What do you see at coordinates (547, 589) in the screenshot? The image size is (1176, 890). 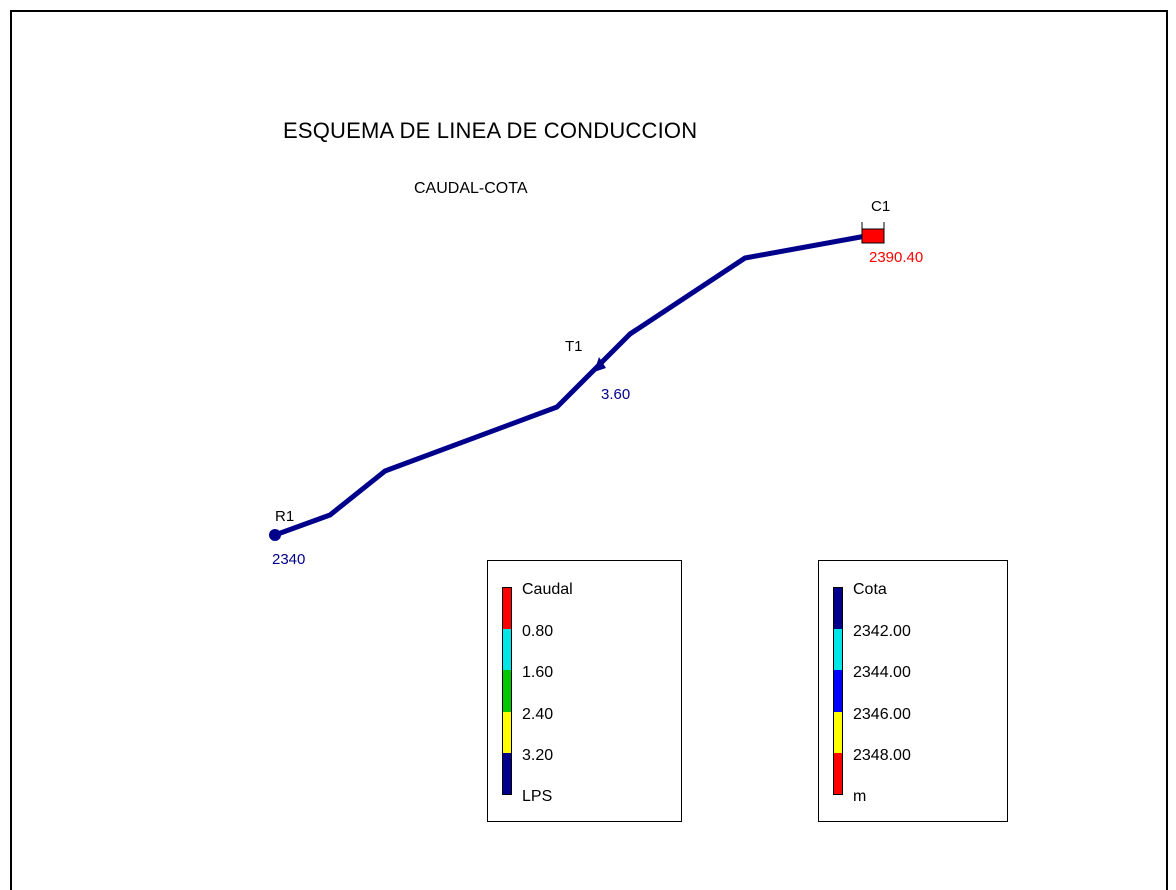 I see `caudal-legend-title: Caudal` at bounding box center [547, 589].